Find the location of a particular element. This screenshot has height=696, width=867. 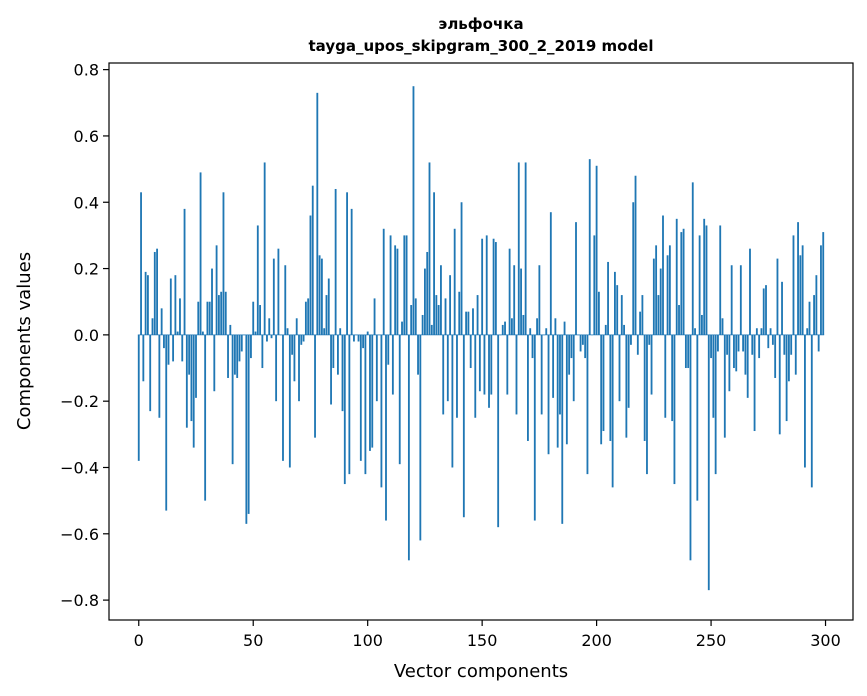

x-tick-label: 50 is located at coordinates (253, 640).